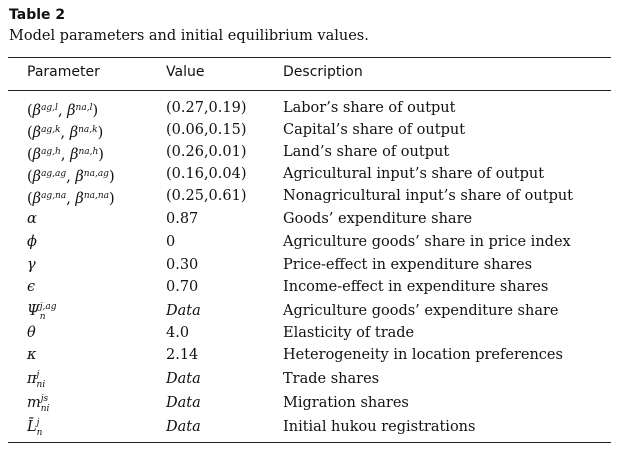 This screenshot has height=452, width=617. What do you see at coordinates (408, 265) in the screenshot?
I see `description-cell: Price-effect in expenditure shares` at bounding box center [408, 265].